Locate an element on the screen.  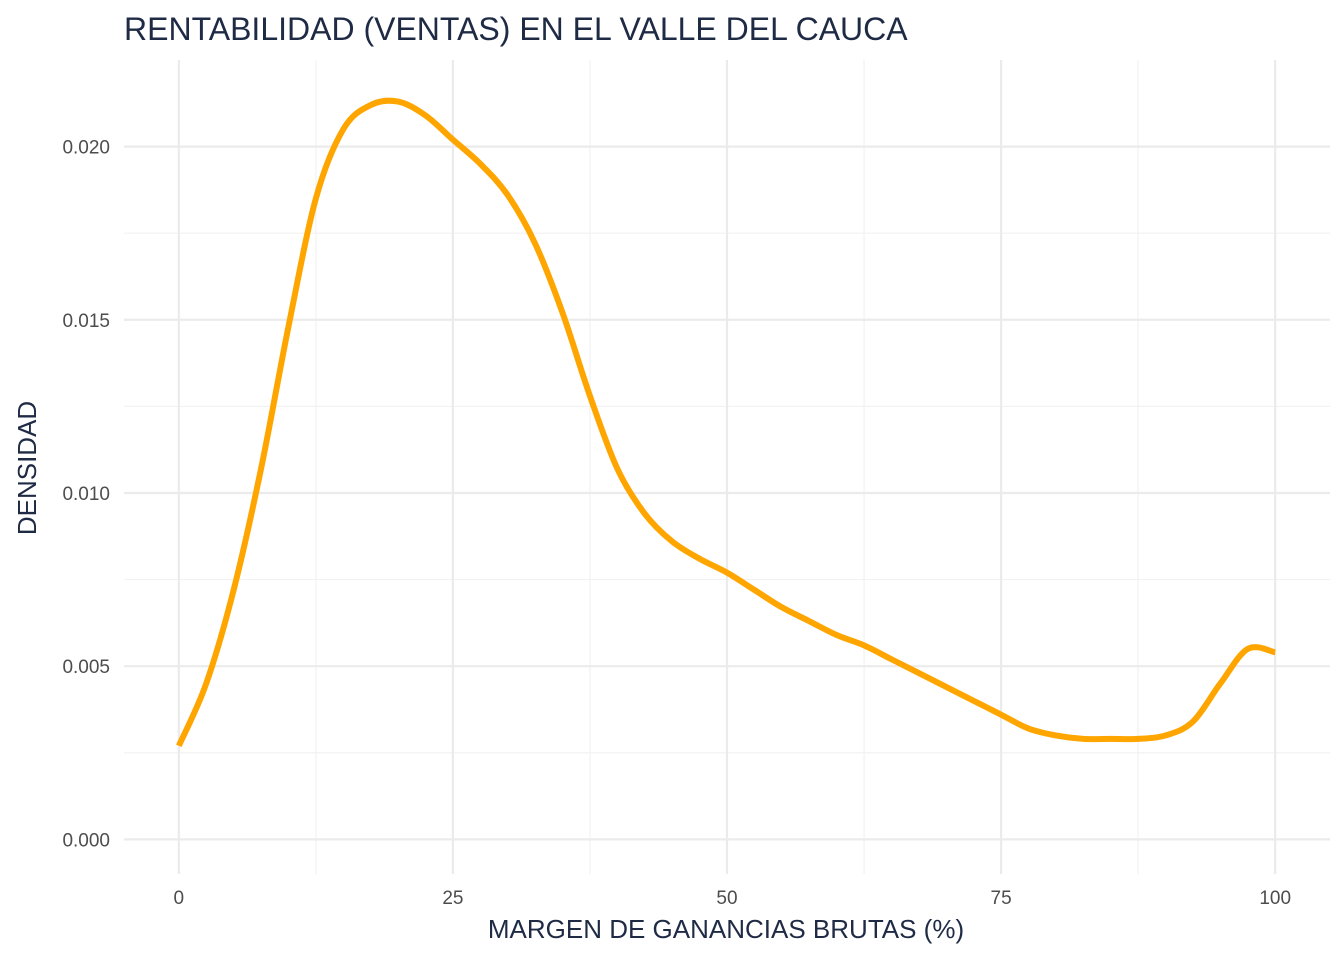
y-tick-label: 0.005 is located at coordinates (86, 667).